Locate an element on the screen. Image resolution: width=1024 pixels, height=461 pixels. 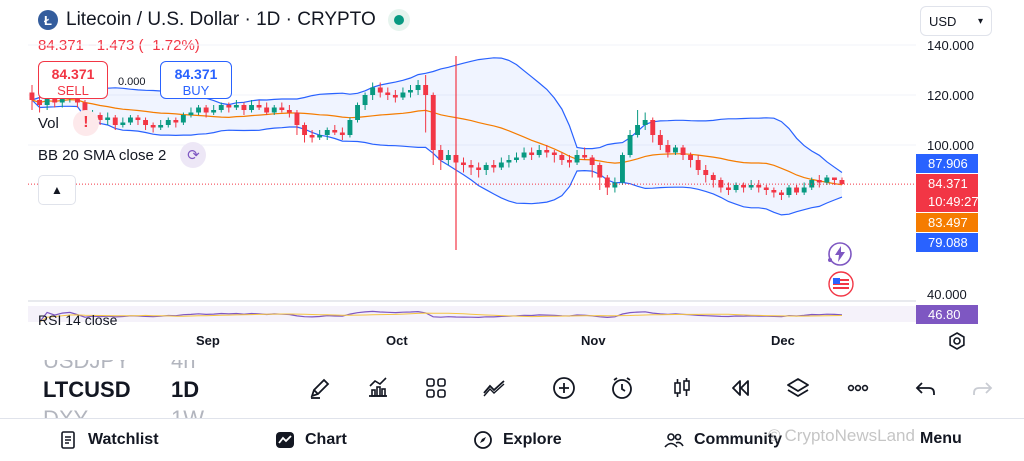
sell-button: 84.371 SELL is located at coordinates (73, 80).